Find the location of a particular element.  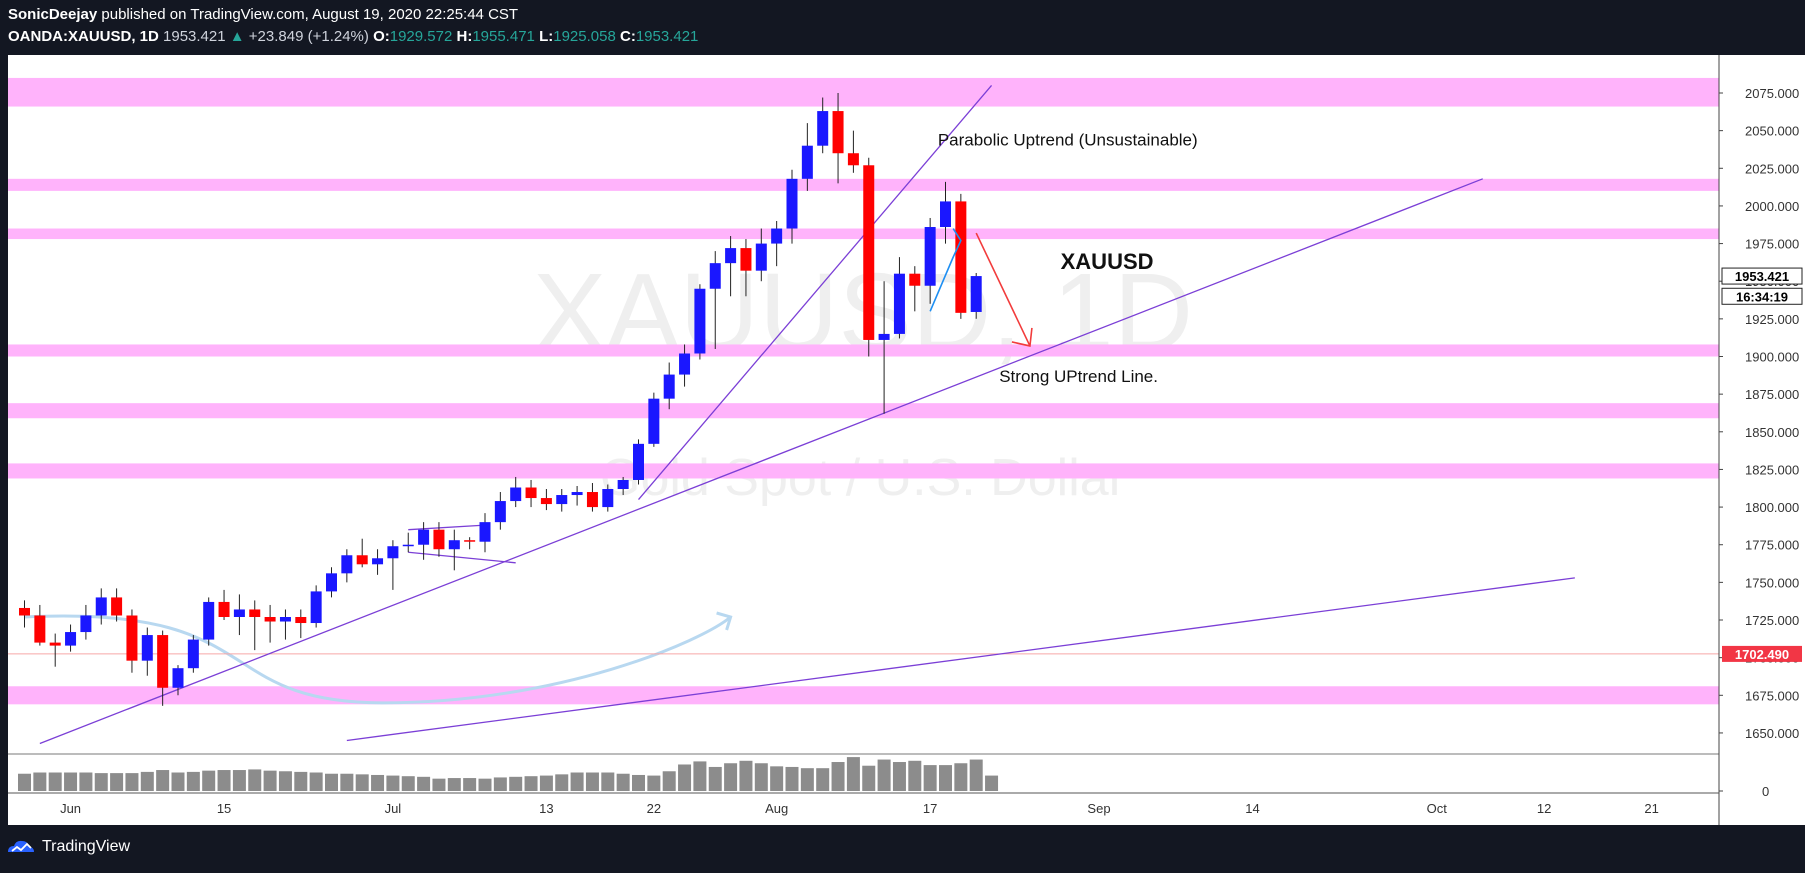

open-value: 1929.572 is located at coordinates (421, 36).